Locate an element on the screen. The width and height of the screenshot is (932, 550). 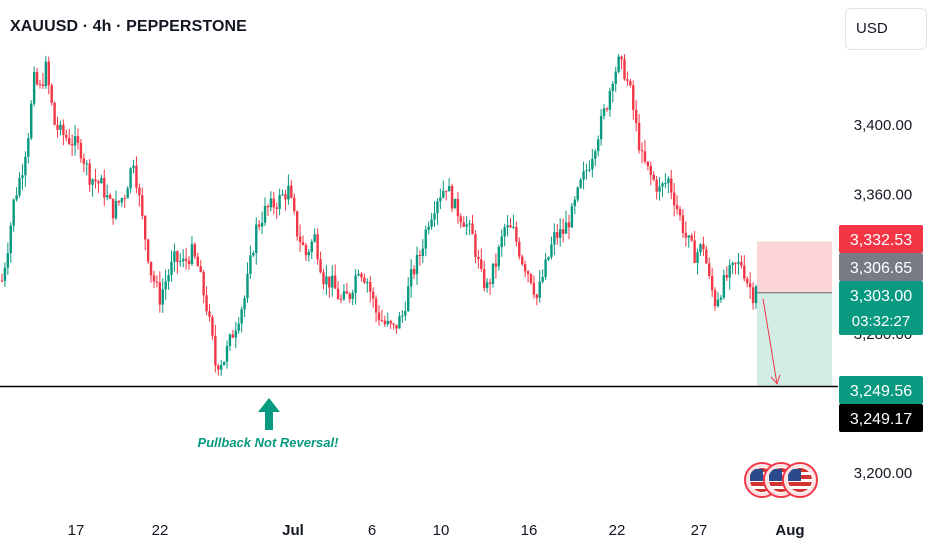
currency-button: USD is located at coordinates (886, 29).